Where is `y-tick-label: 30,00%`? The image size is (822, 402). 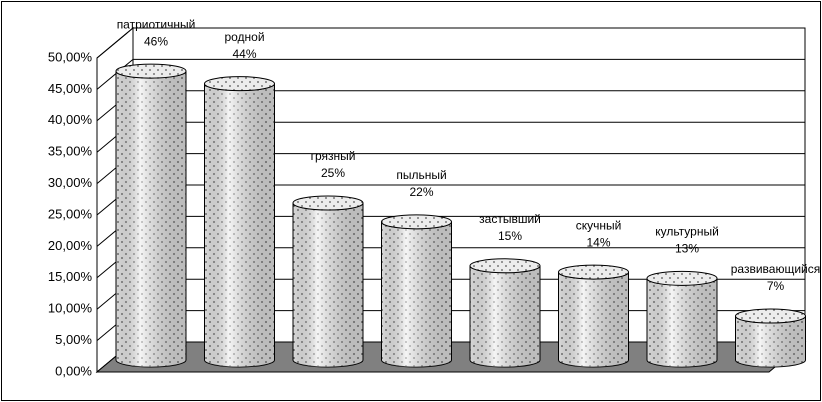
y-tick-label: 30,00% is located at coordinates (70, 182).